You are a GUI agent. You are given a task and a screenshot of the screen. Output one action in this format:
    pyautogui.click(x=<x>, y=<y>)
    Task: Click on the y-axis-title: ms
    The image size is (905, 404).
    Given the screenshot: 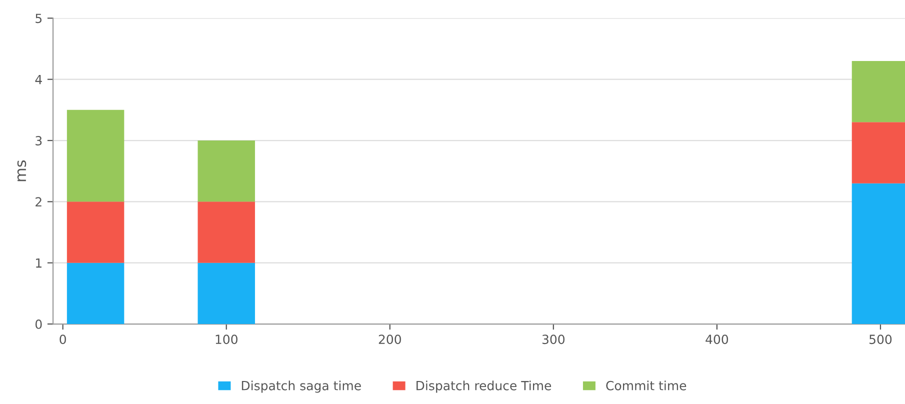 What is the action you would take?
    pyautogui.click(x=21, y=171)
    